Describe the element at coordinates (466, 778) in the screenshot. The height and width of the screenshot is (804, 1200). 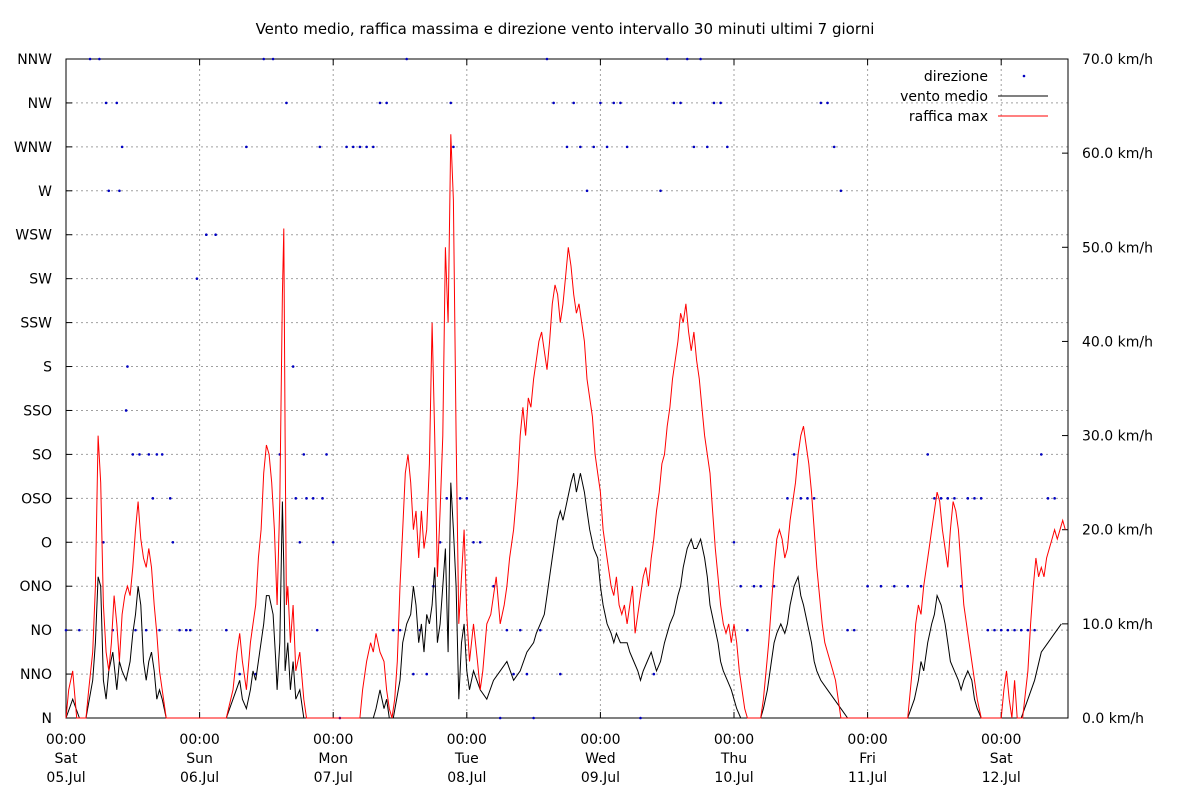
I see `x-tick-date: 08.Jul` at that location.